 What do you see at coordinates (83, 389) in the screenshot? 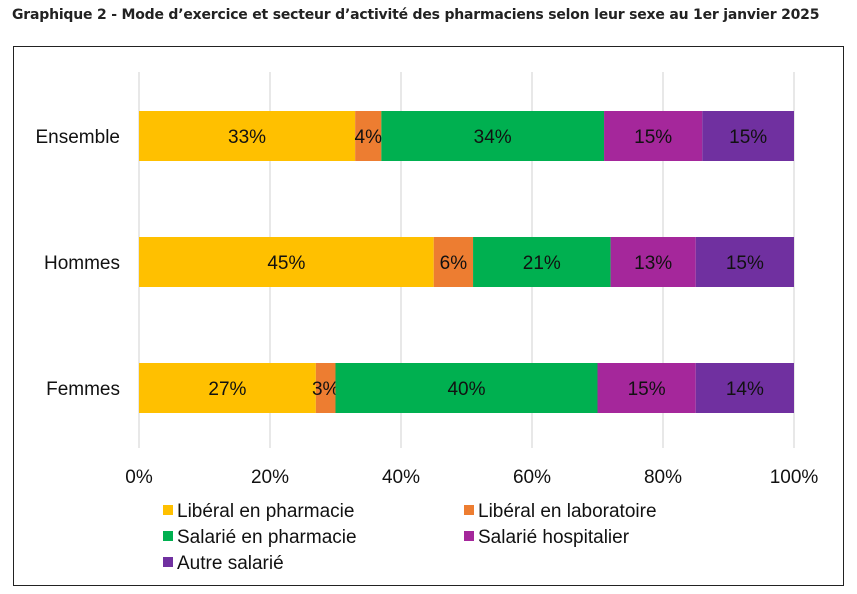
I see `category-label: Femmes` at bounding box center [83, 389].